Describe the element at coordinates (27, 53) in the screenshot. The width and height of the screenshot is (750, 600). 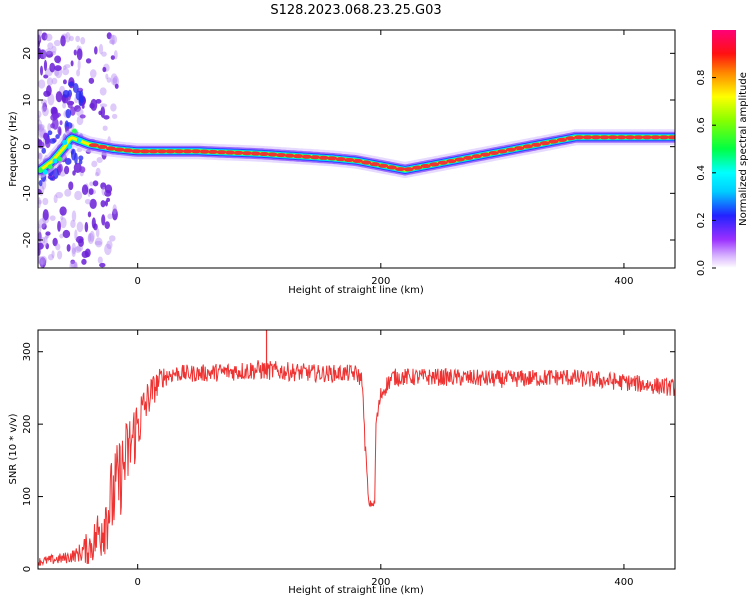
I see `spectrogram-ytick-label: 20` at that location.